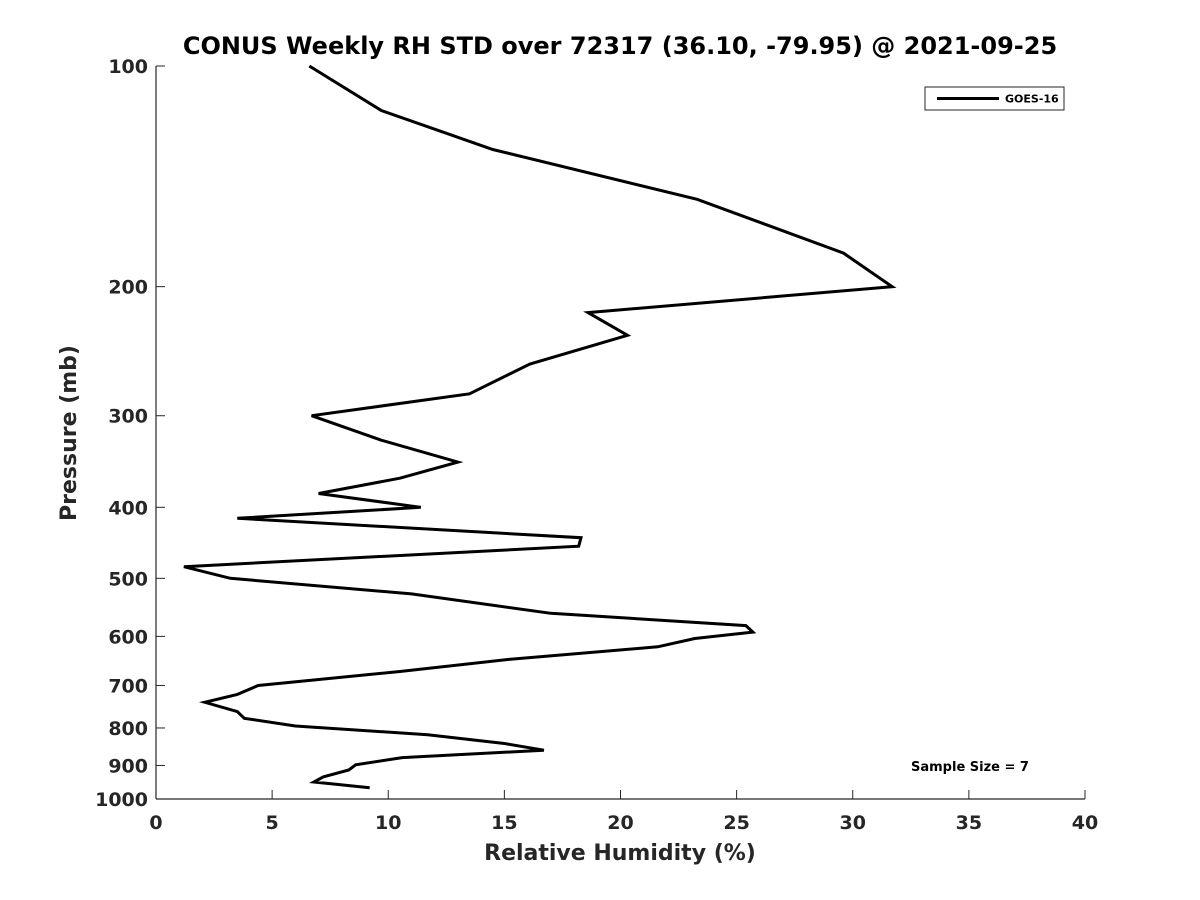  What do you see at coordinates (969, 823) in the screenshot?
I see `x-tick-label: 35` at bounding box center [969, 823].